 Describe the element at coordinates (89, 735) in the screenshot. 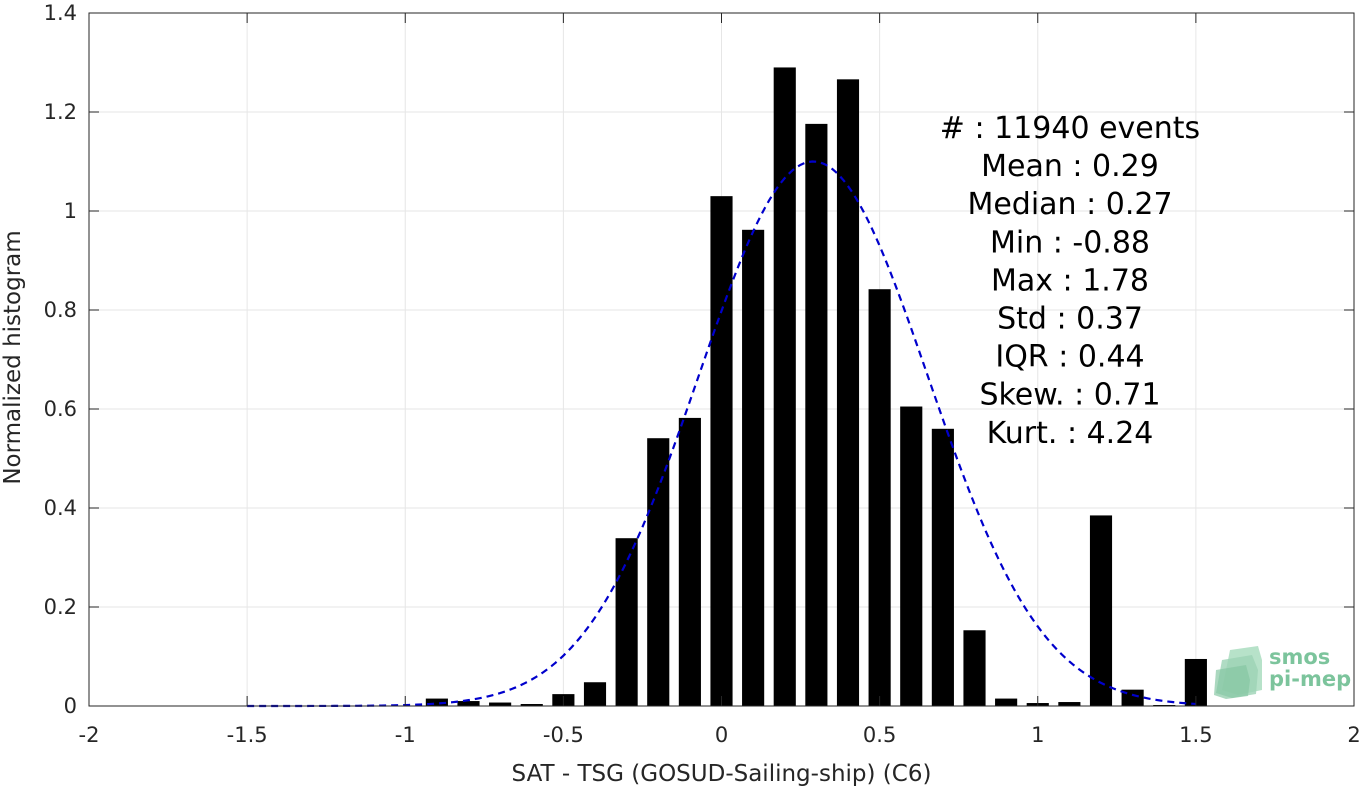

I see `x-tick-label: -2` at that location.